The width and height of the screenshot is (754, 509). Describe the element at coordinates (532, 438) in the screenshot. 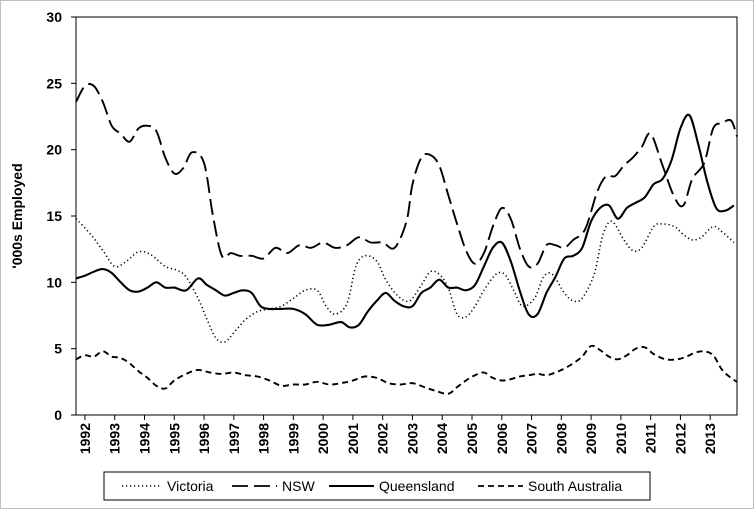

I see `x-tick-label-2007: 2007` at that location.